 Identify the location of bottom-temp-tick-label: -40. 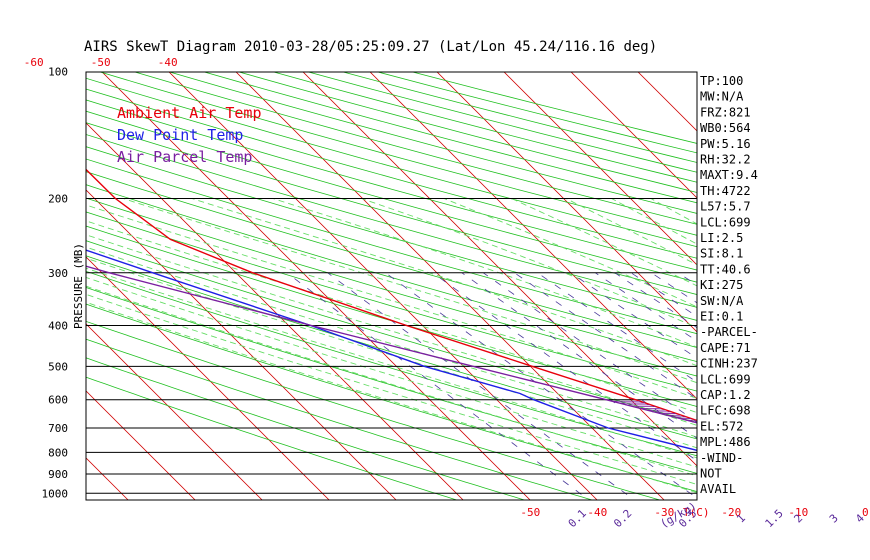
(597, 512).